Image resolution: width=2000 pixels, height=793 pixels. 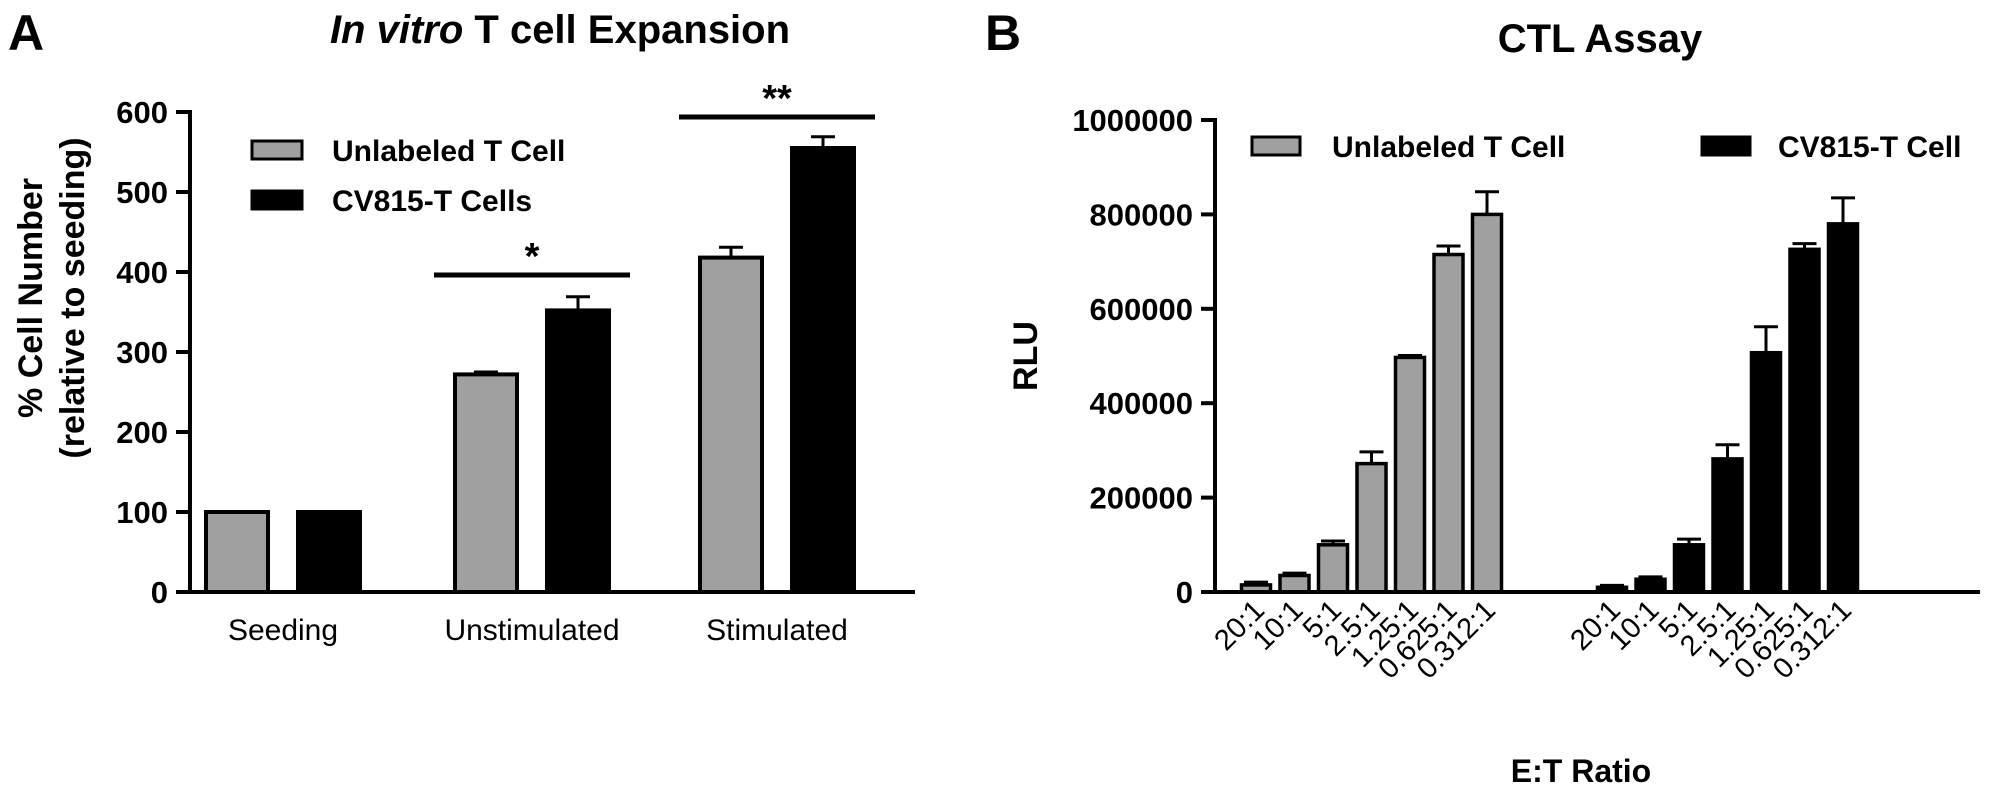 What do you see at coordinates (283, 630) in the screenshot?
I see `chart-a-xtick-label-0: Seeding` at bounding box center [283, 630].